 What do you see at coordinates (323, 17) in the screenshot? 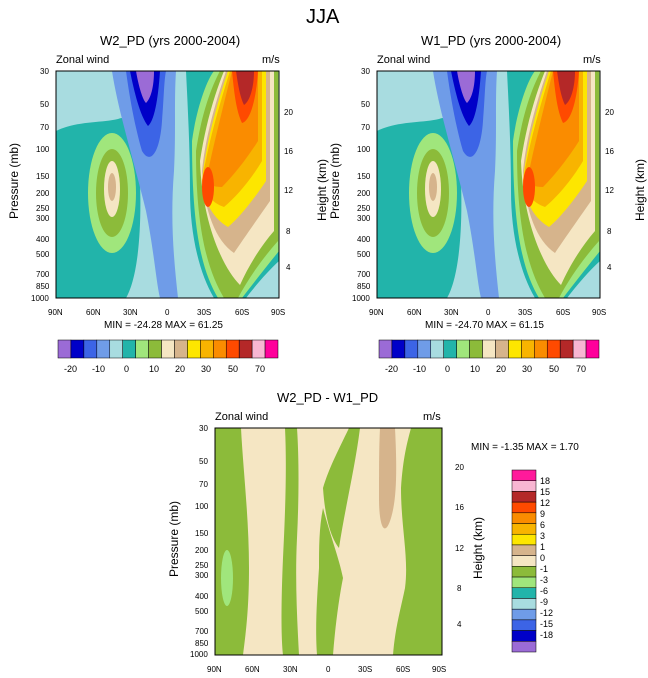
I see `figure-title: JJA` at bounding box center [323, 17].